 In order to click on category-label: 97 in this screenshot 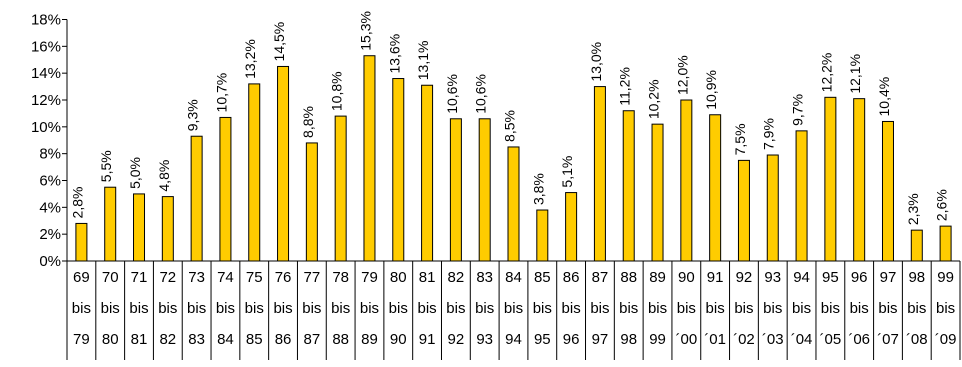, I will do `click(600, 339)`.